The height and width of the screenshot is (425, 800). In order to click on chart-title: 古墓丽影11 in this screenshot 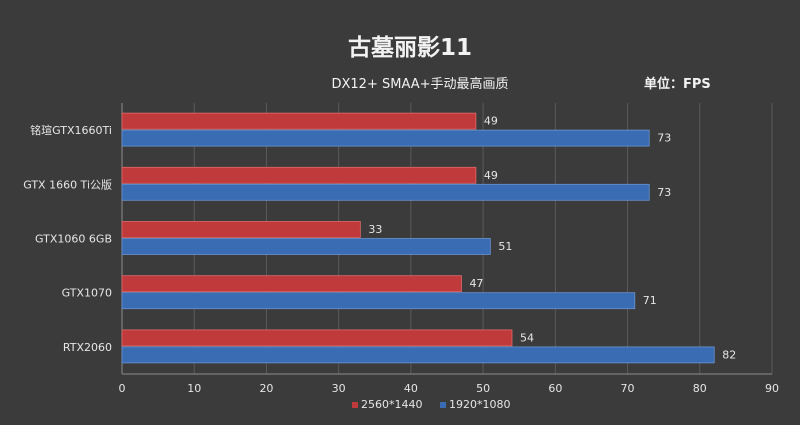, I will do `click(410, 48)`.